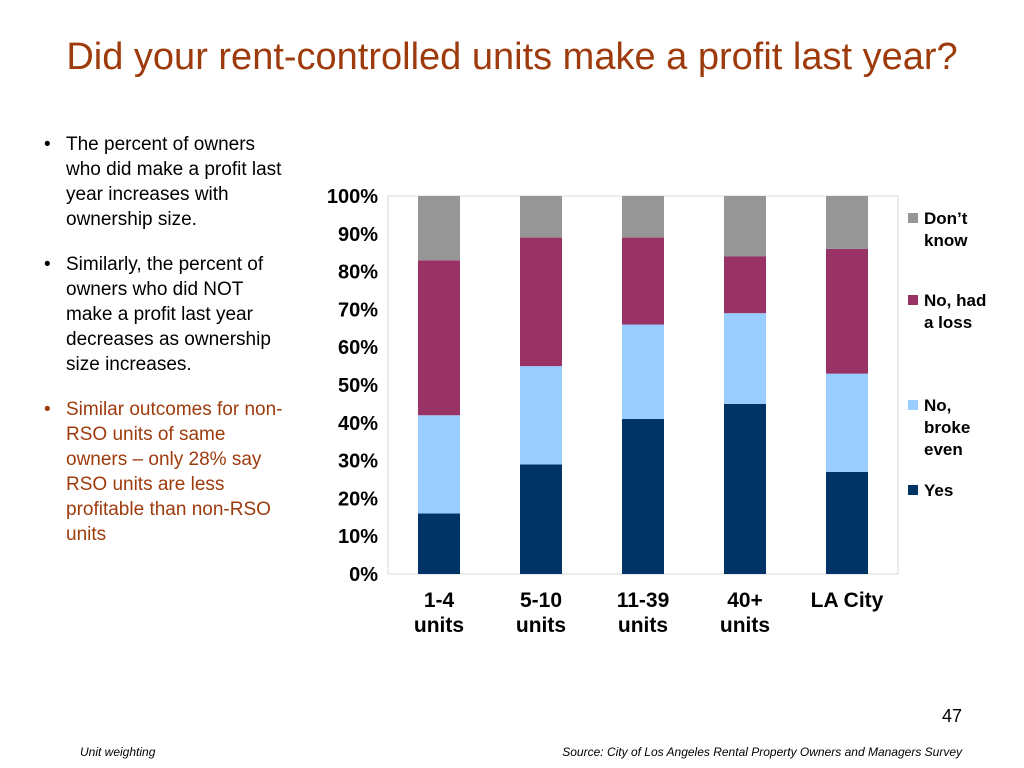 This screenshot has height=768, width=1024. What do you see at coordinates (363, 575) in the screenshot?
I see `y-tick-label: 0%` at bounding box center [363, 575].